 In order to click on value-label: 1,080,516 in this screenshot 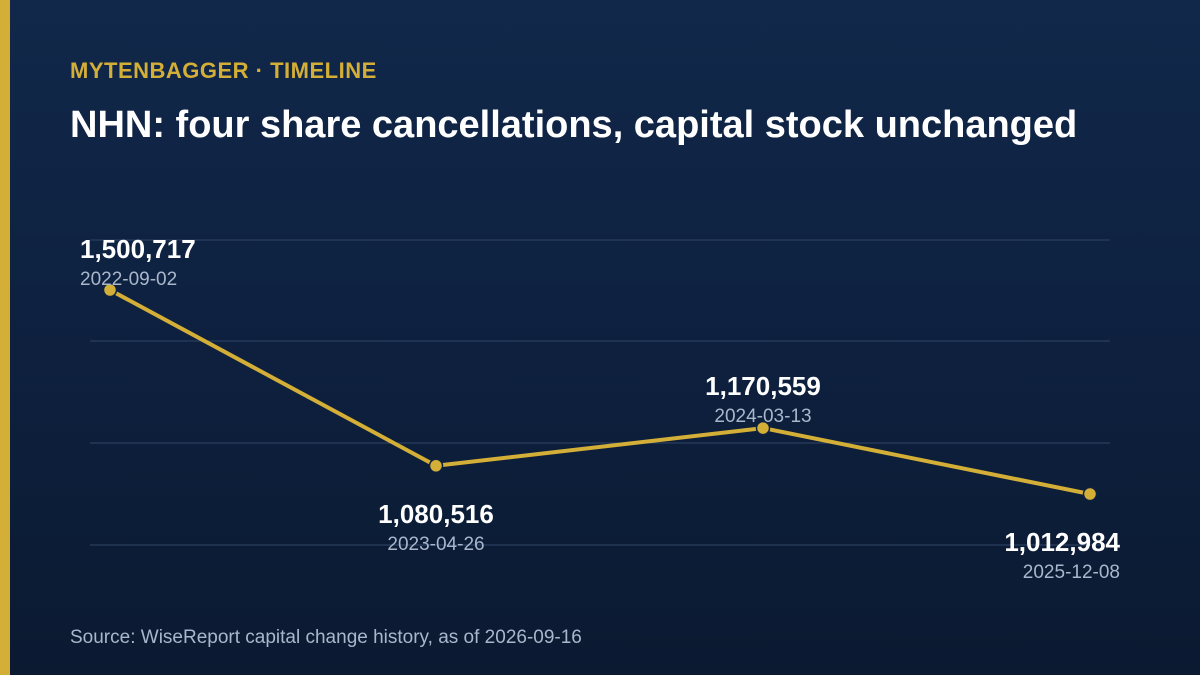, I will do `click(436, 514)`.